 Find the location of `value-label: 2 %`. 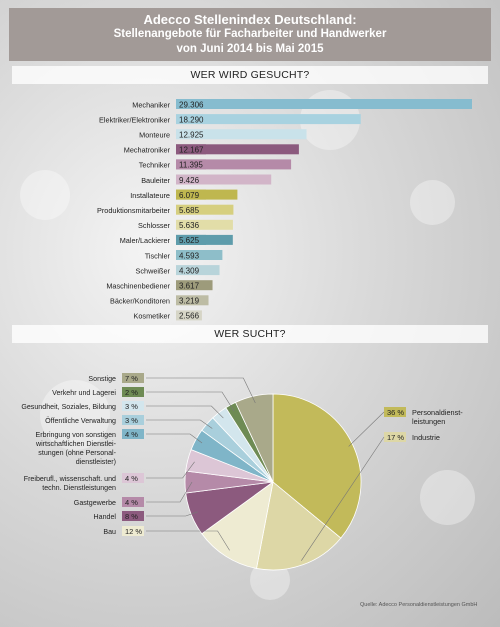

value-label: 2 % is located at coordinates (131, 392).